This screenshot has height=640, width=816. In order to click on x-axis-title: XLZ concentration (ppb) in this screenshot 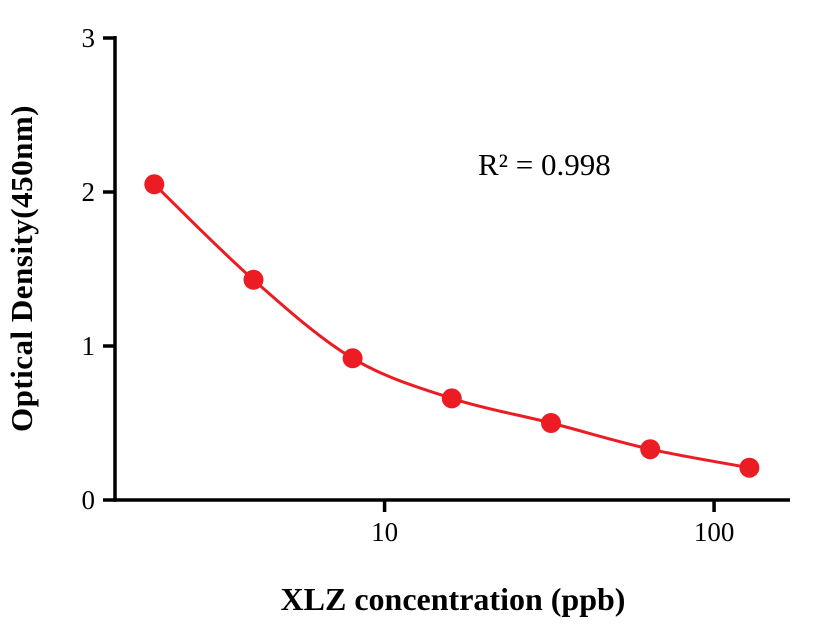, I will do `click(453, 599)`.